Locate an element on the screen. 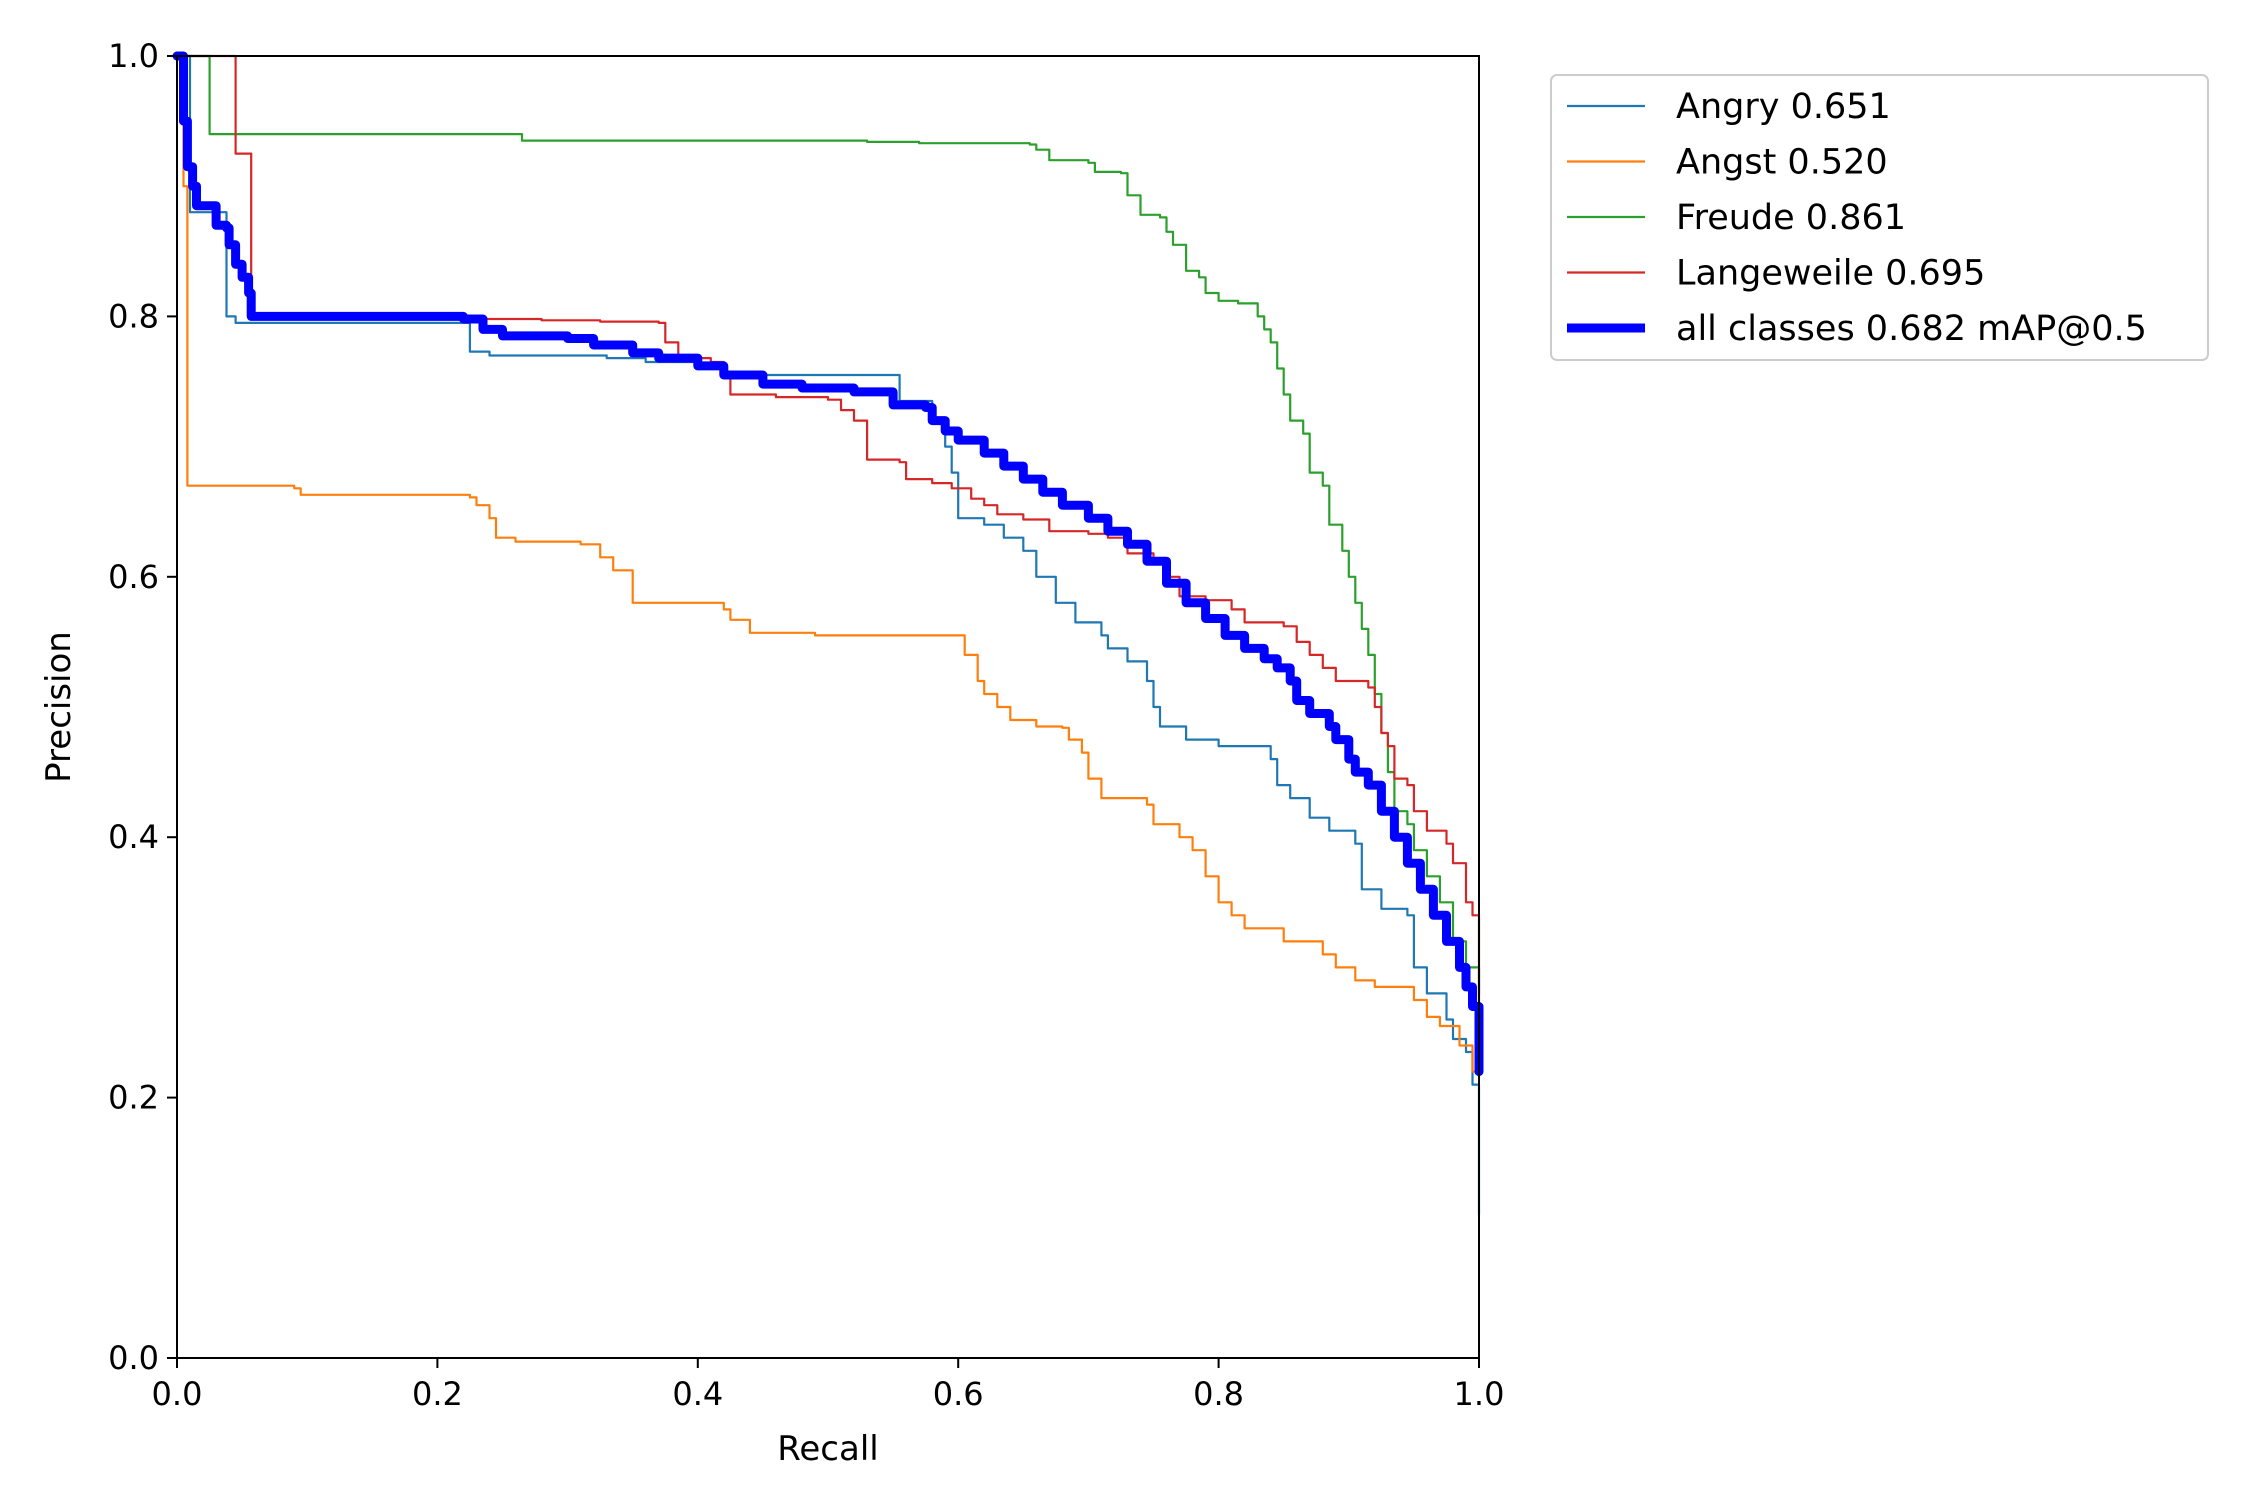 Image resolution: width=2250 pixels, height=1500 pixels. x-tick-label-1: 0.2 is located at coordinates (437, 1394).